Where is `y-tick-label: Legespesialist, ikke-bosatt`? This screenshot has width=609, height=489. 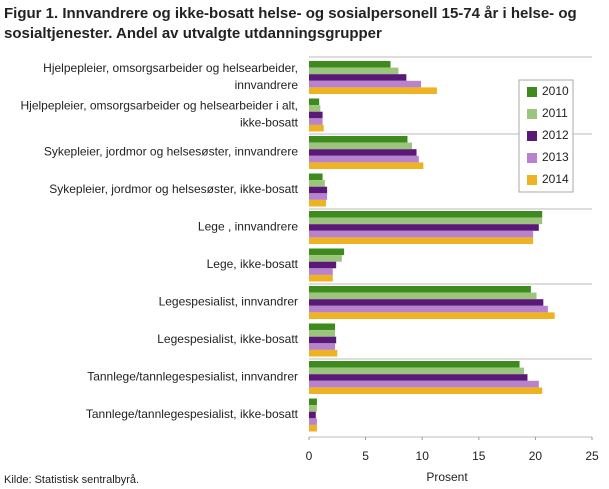 y-tick-label: Legespesialist, ikke-bosatt is located at coordinates (227, 339).